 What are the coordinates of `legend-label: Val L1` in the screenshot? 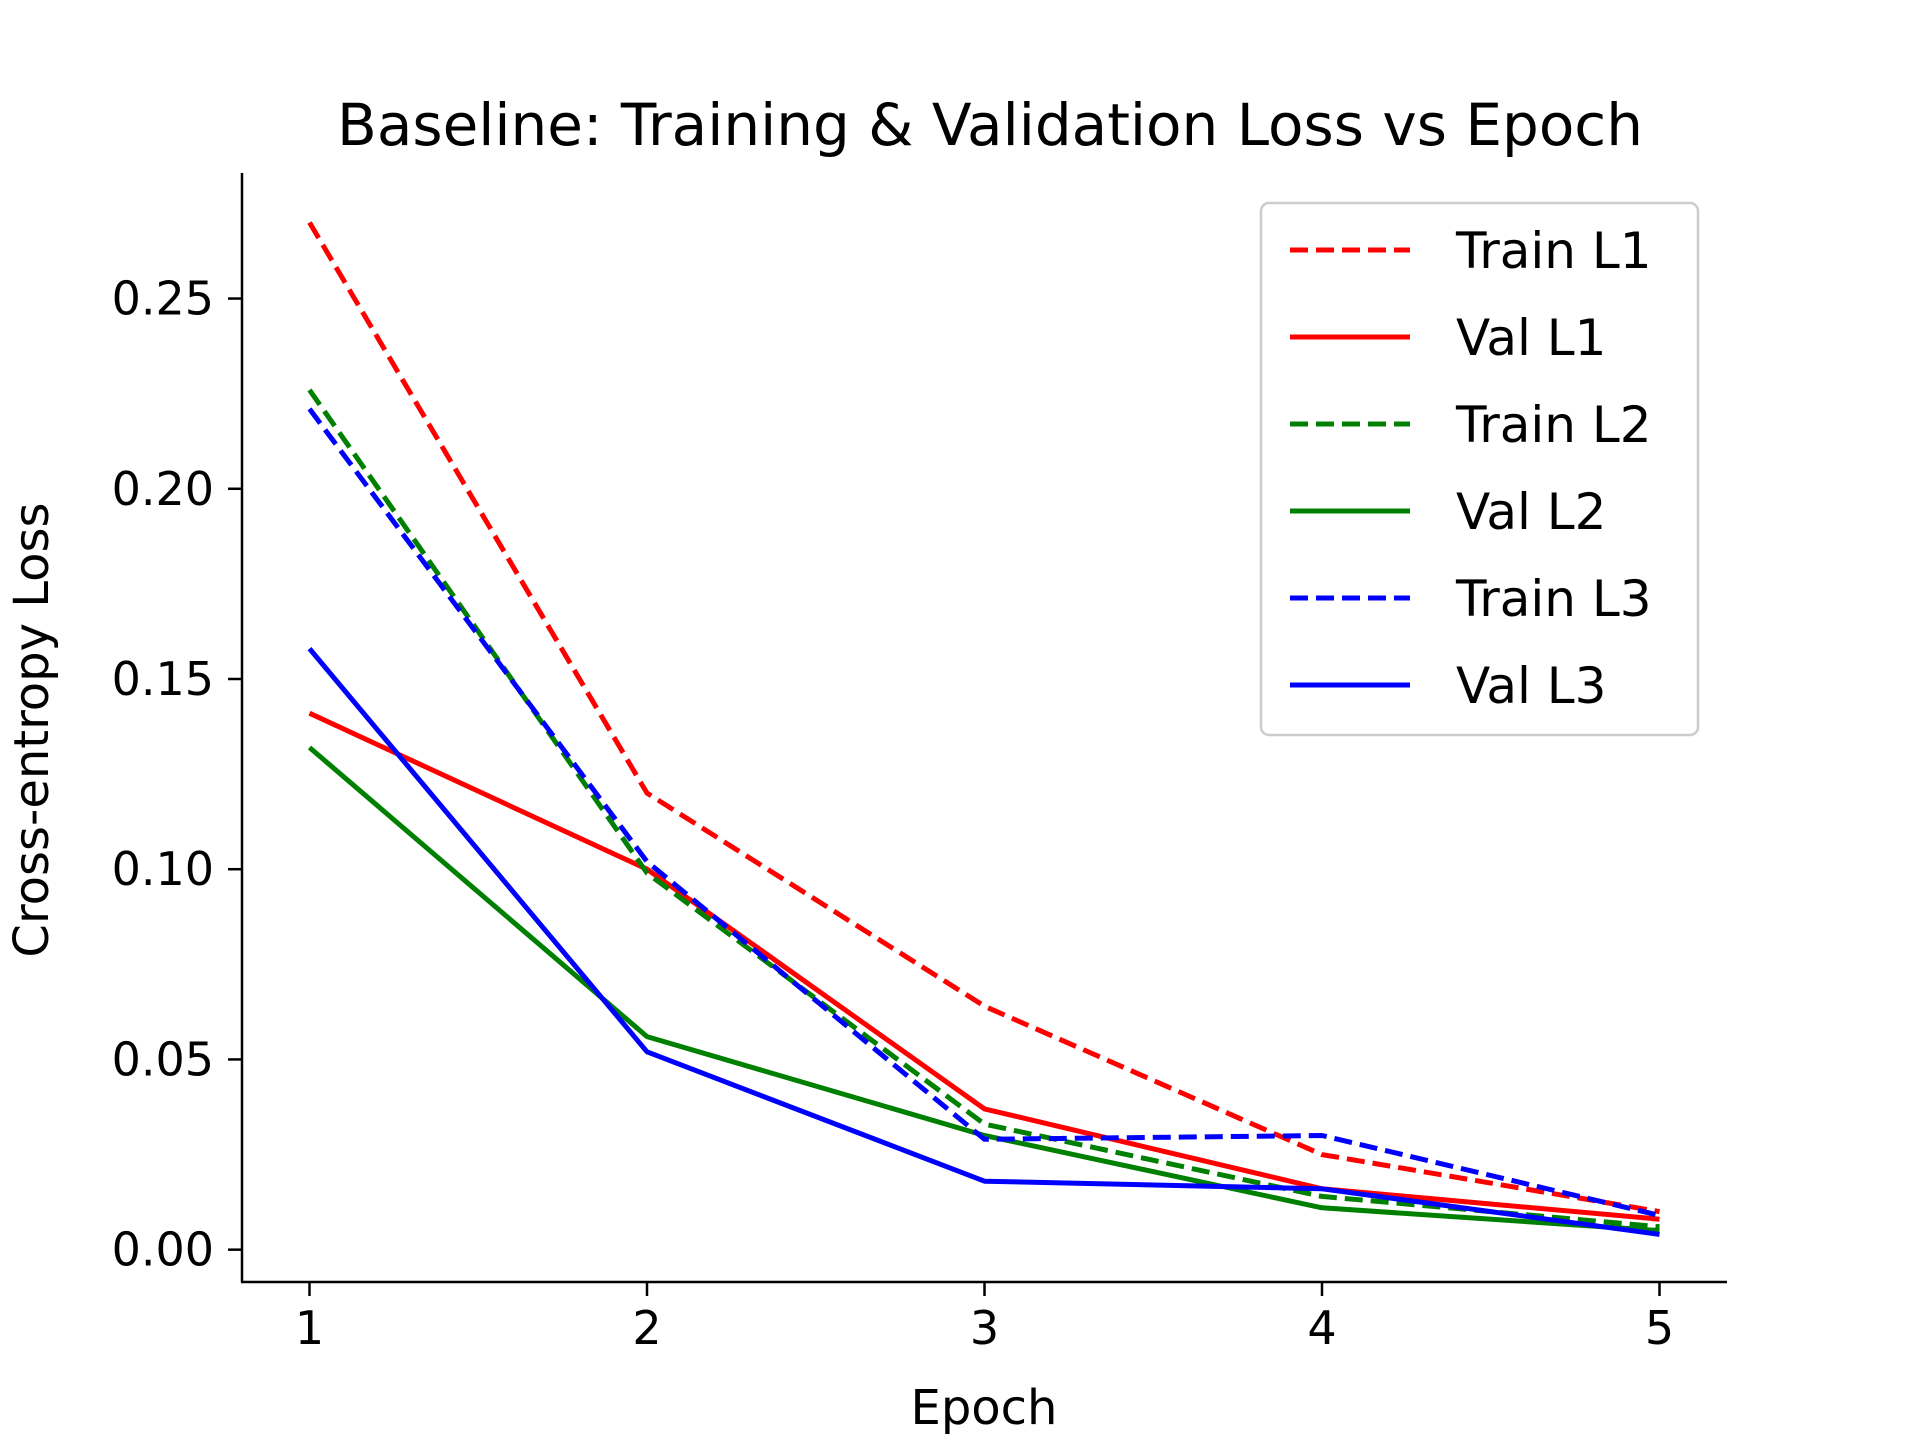 It's located at (1531, 338).